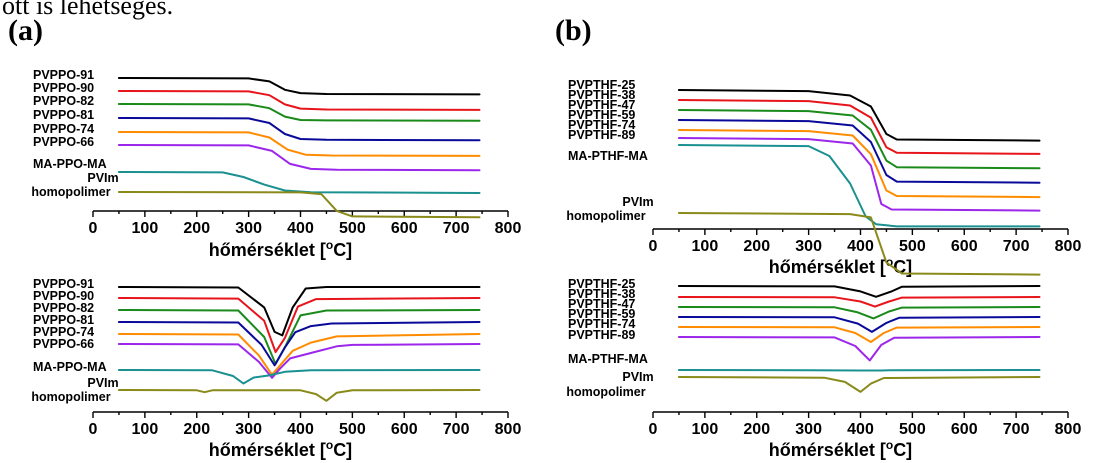  I want to click on series-label: PVPPO-66, so click(63, 142).